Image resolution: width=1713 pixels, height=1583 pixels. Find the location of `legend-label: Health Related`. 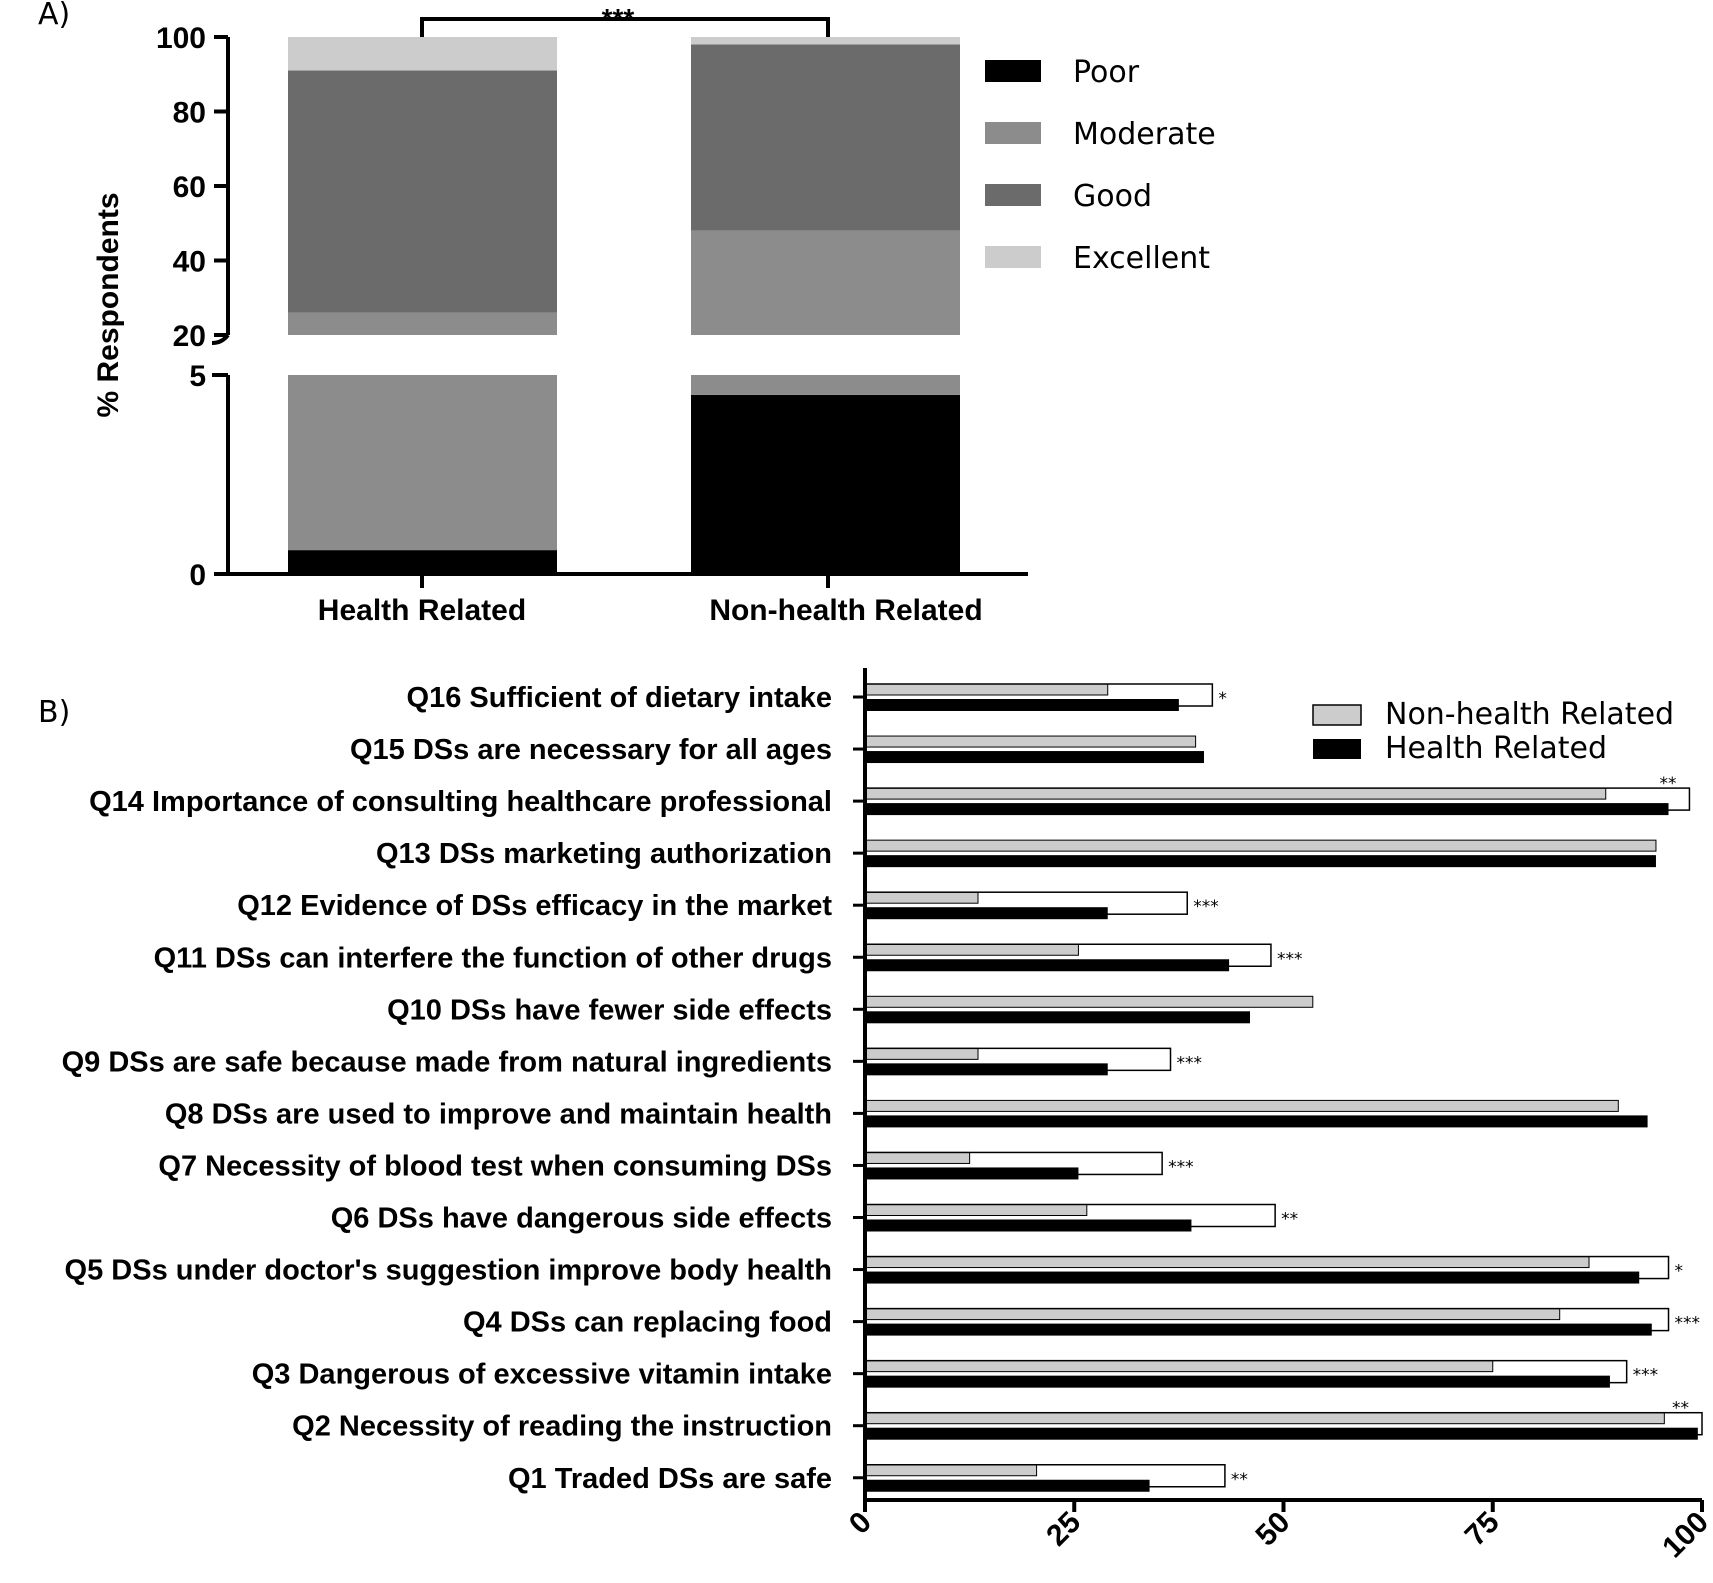

legend-label: Health Related is located at coordinates (1496, 748).